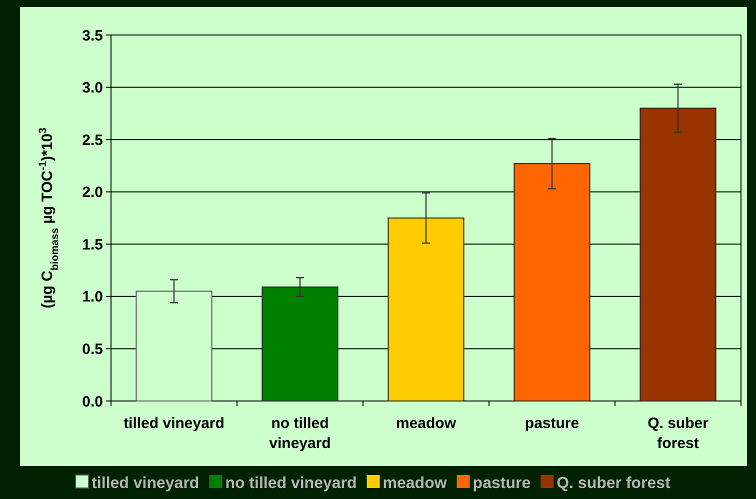 This screenshot has width=756, height=499. Describe the element at coordinates (92, 245) in the screenshot. I see `y-tick-label: 1.5` at that location.